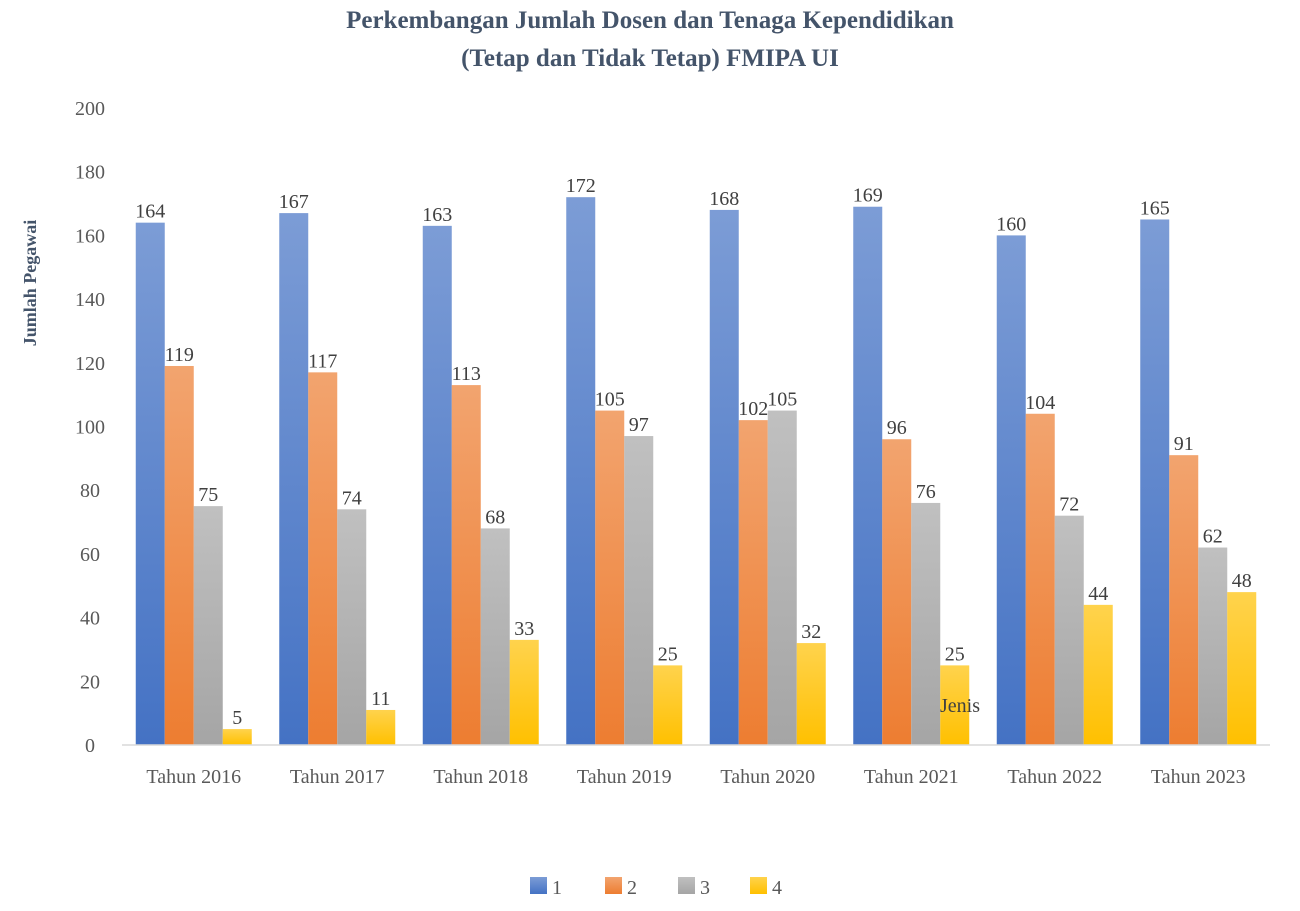  I want to click on data-label: 96, so click(897, 428).